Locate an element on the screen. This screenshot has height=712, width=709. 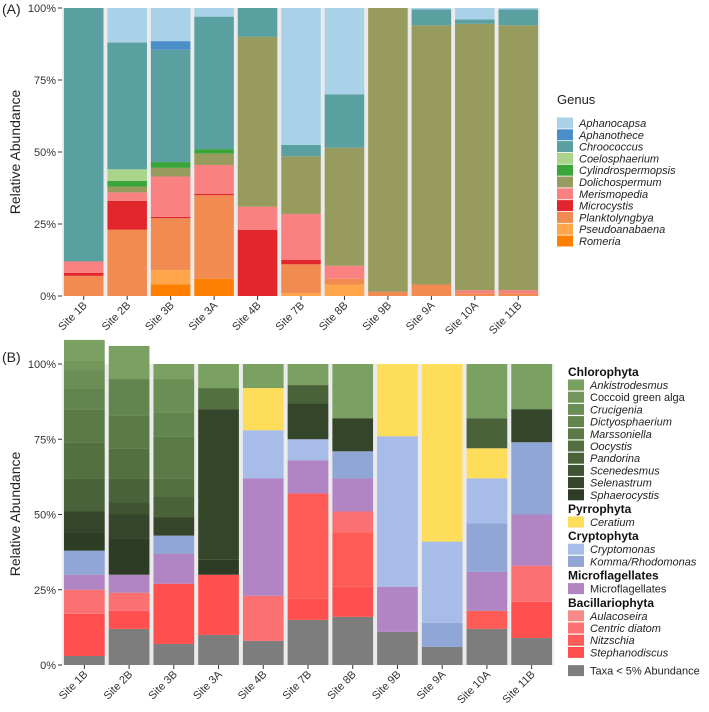
legend-group-title: Bacillariophyta is located at coordinates (611, 603).